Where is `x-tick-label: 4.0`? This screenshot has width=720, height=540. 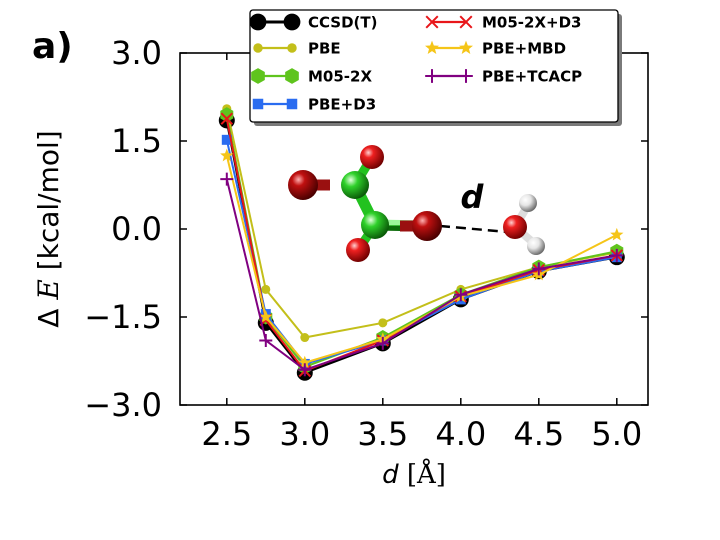 x-tick-label: 4.0 is located at coordinates (460, 434).